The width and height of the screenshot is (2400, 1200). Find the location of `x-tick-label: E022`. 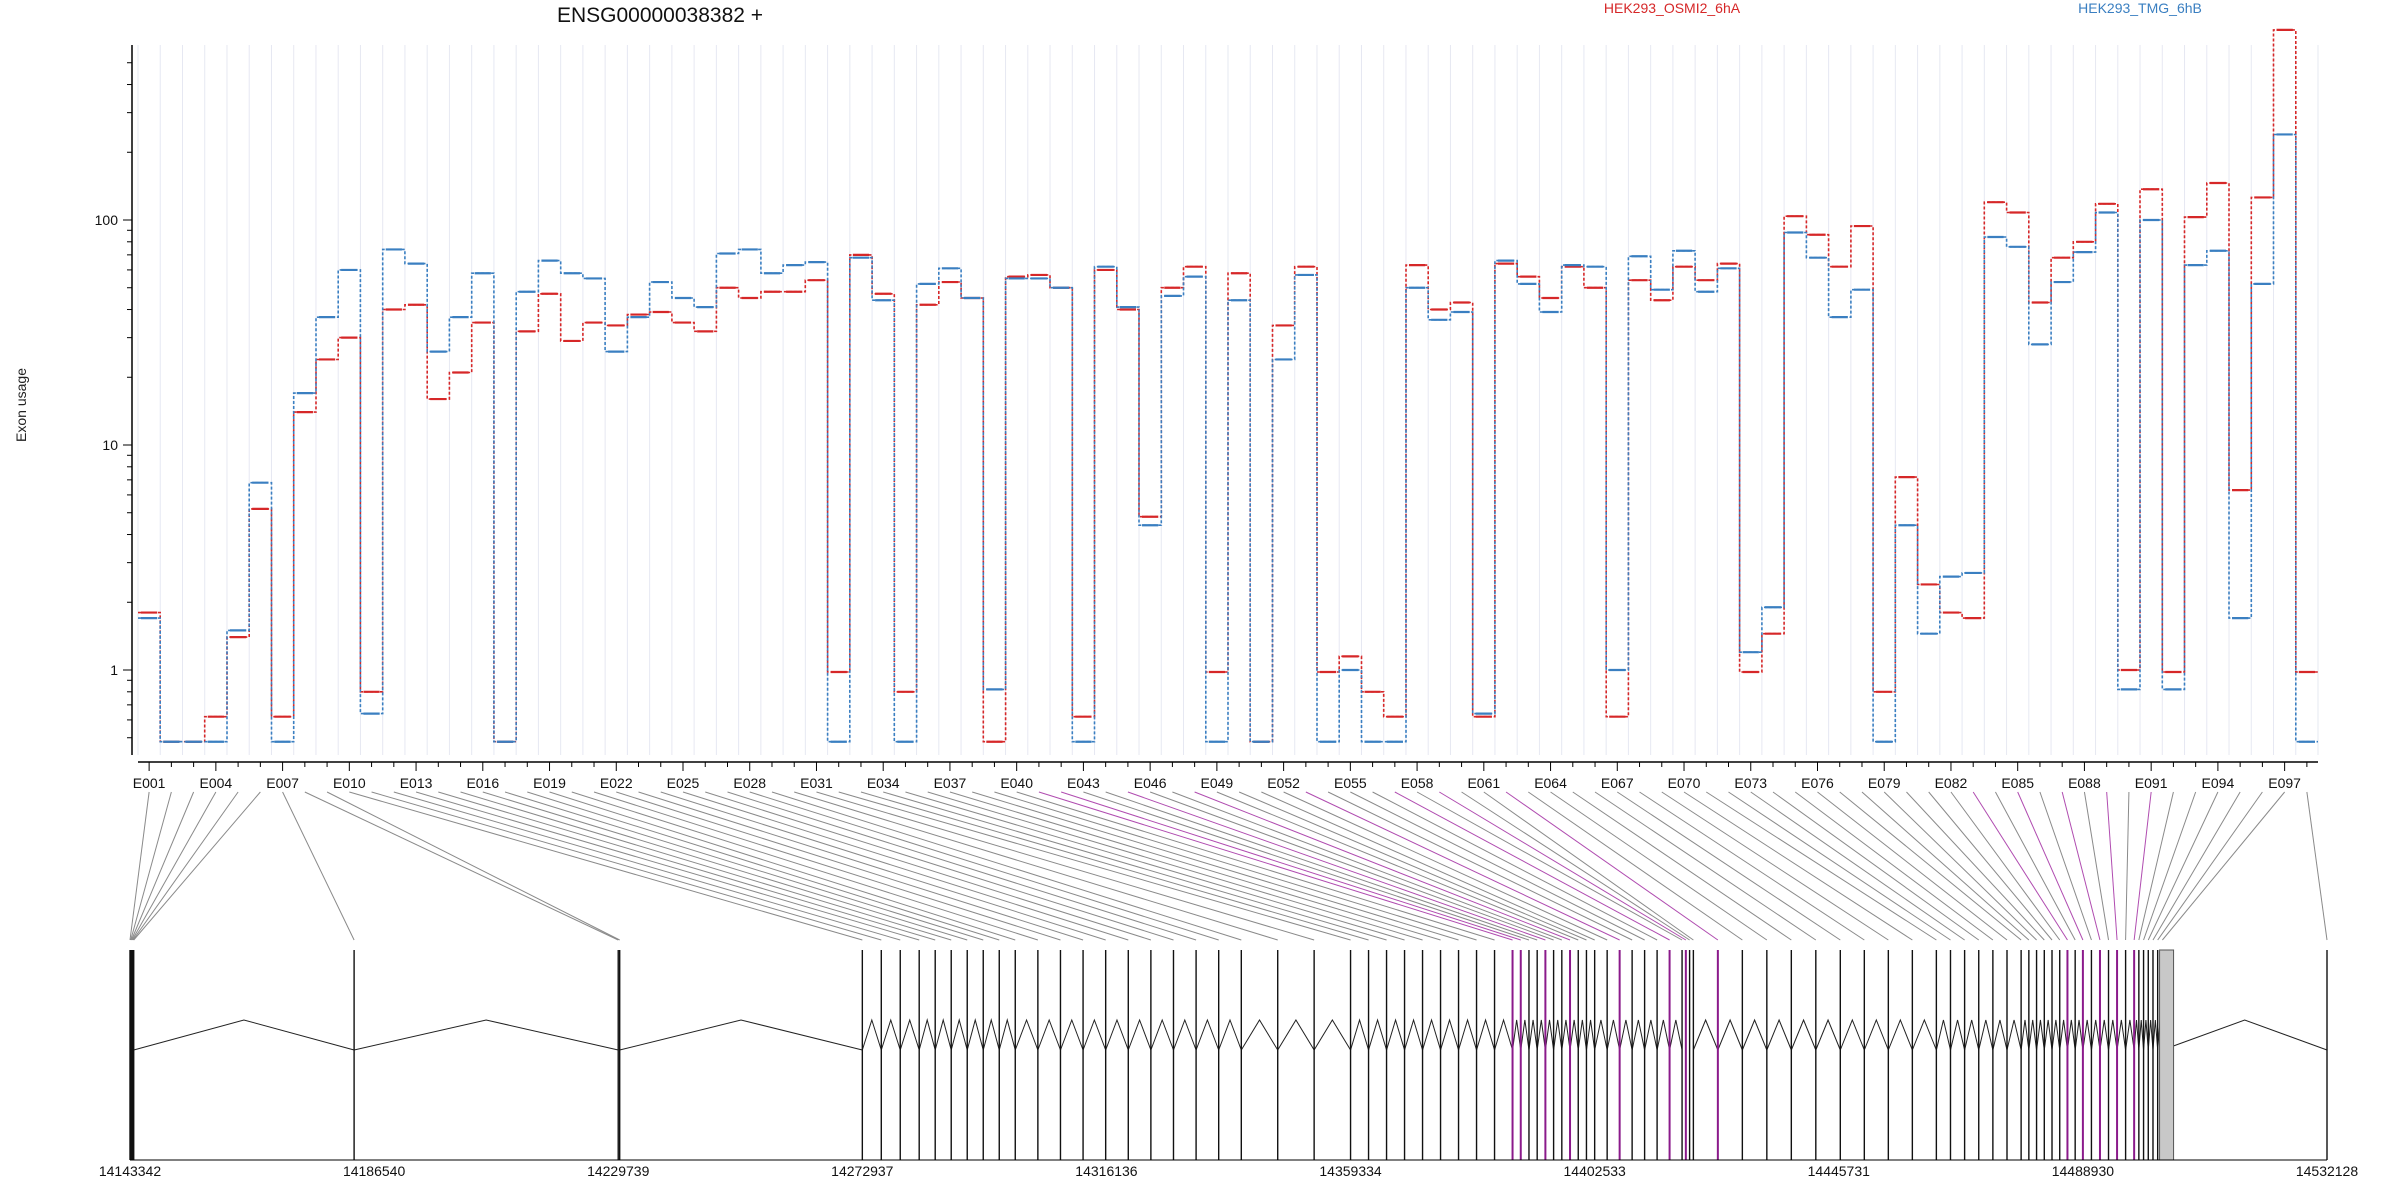

x-tick-label: E022 is located at coordinates (616, 783).